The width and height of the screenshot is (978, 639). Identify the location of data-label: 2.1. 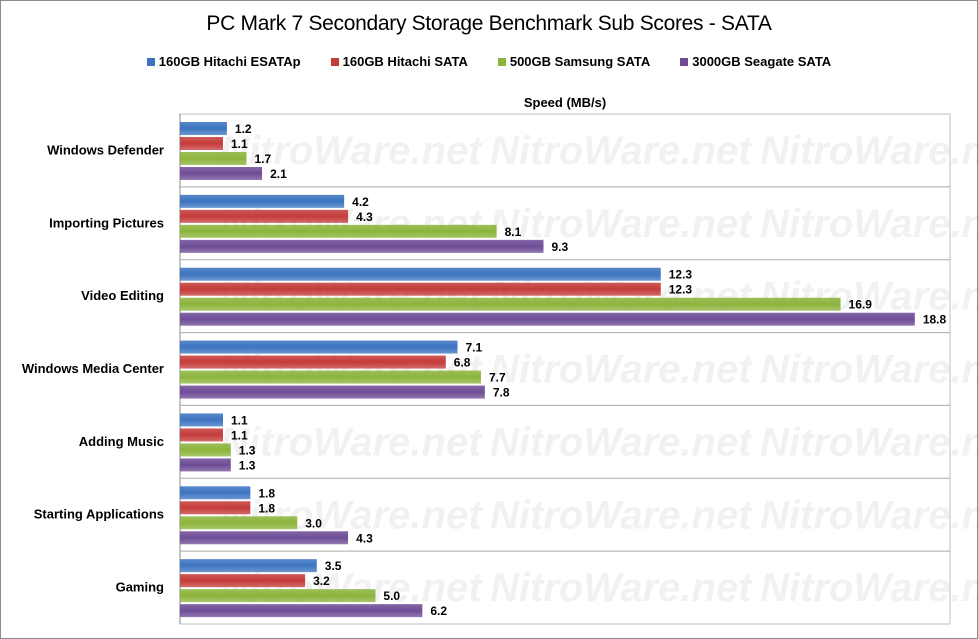
(278, 174).